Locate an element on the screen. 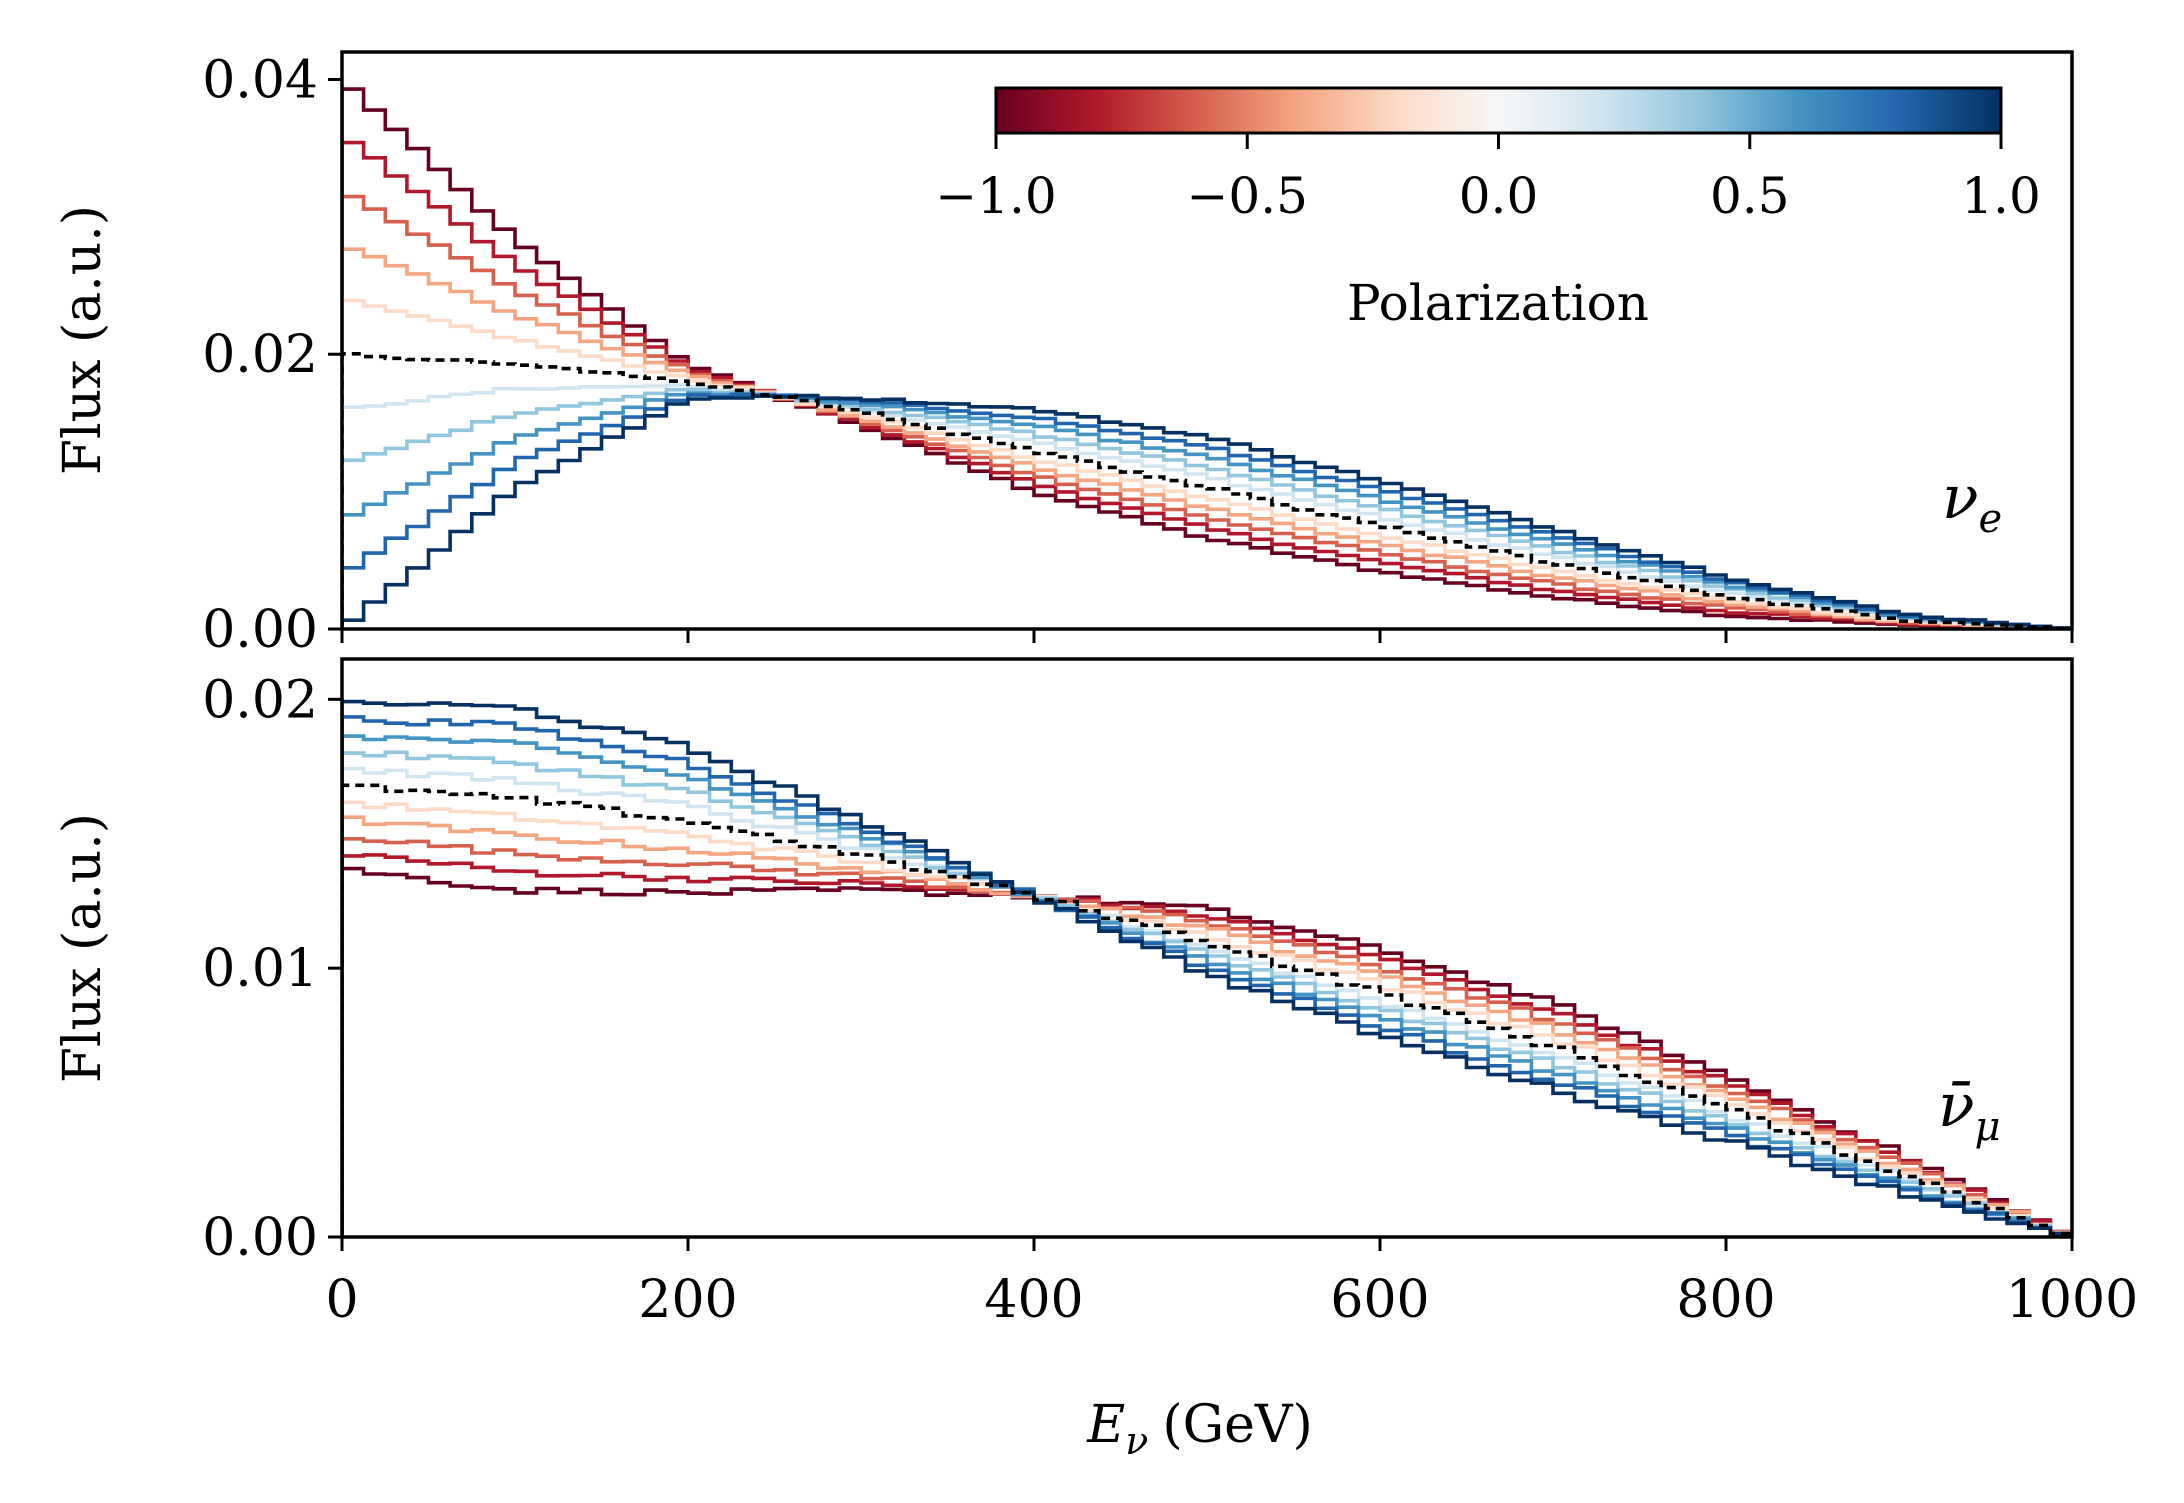  bottom-x-tick-label: 0 is located at coordinates (341, 1300).